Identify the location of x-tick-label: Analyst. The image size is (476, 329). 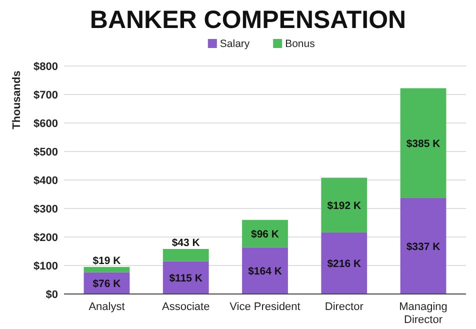
(106, 307).